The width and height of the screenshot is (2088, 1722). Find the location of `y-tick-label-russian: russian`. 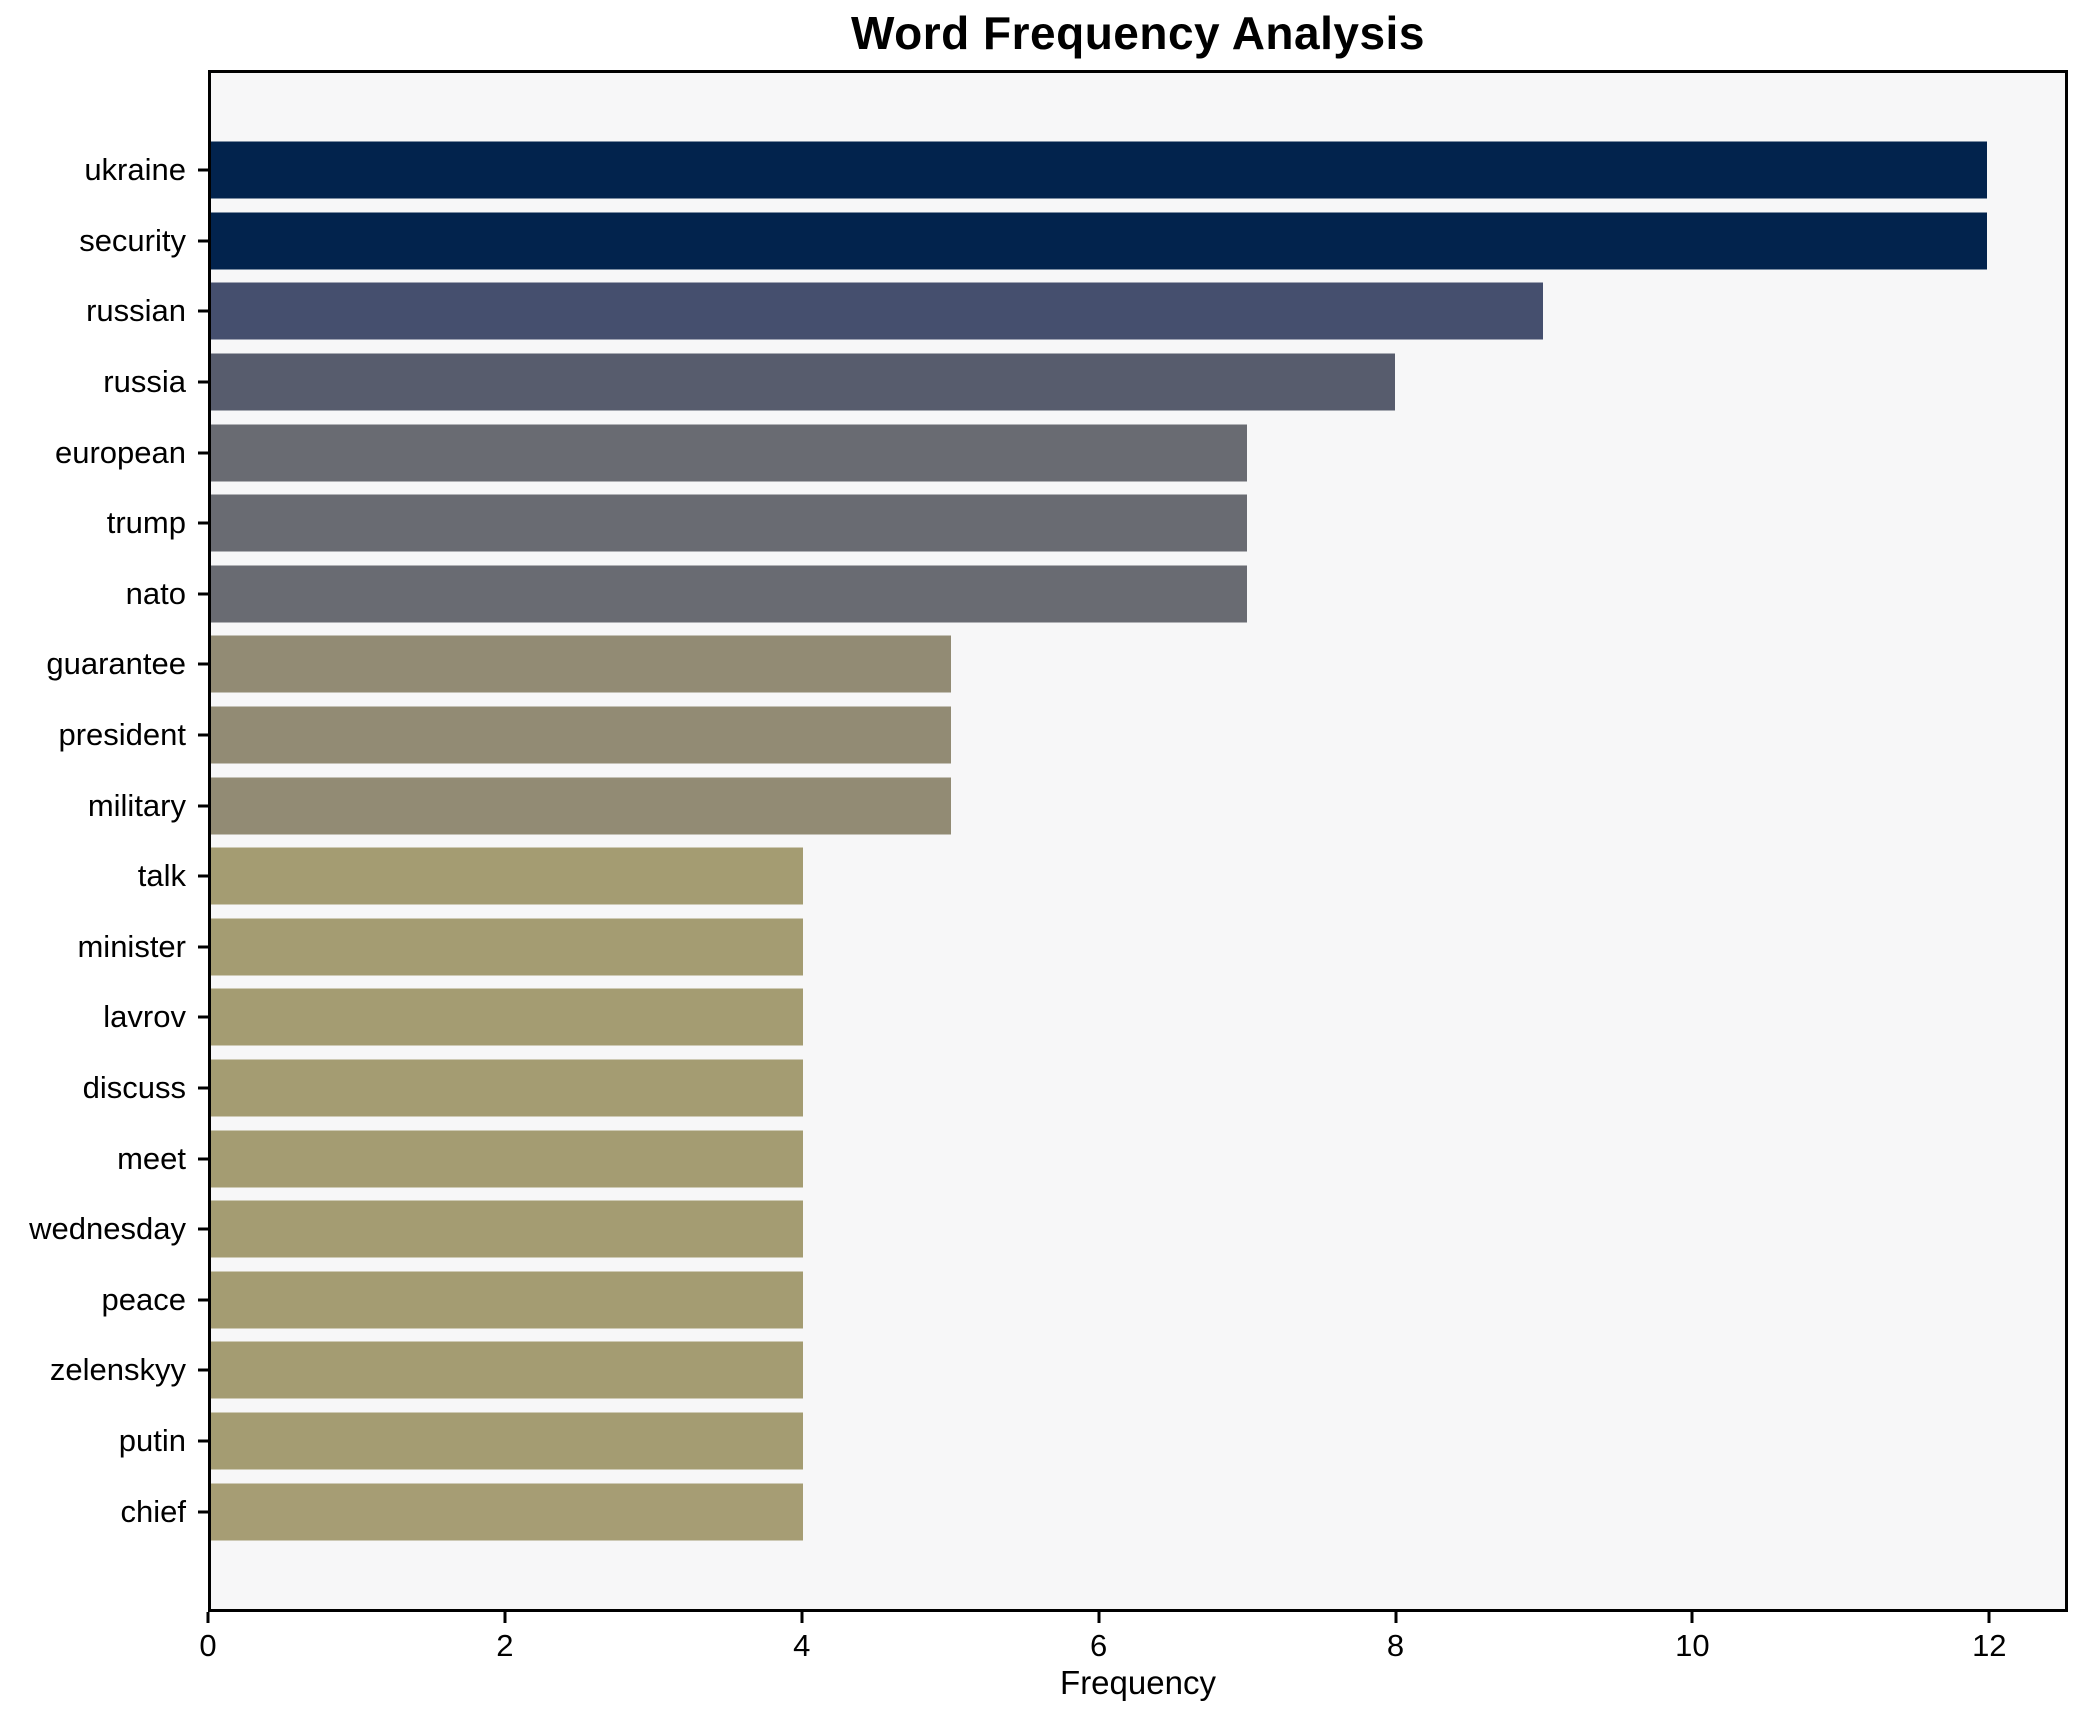

y-tick-label-russian: russian is located at coordinates (136, 311).